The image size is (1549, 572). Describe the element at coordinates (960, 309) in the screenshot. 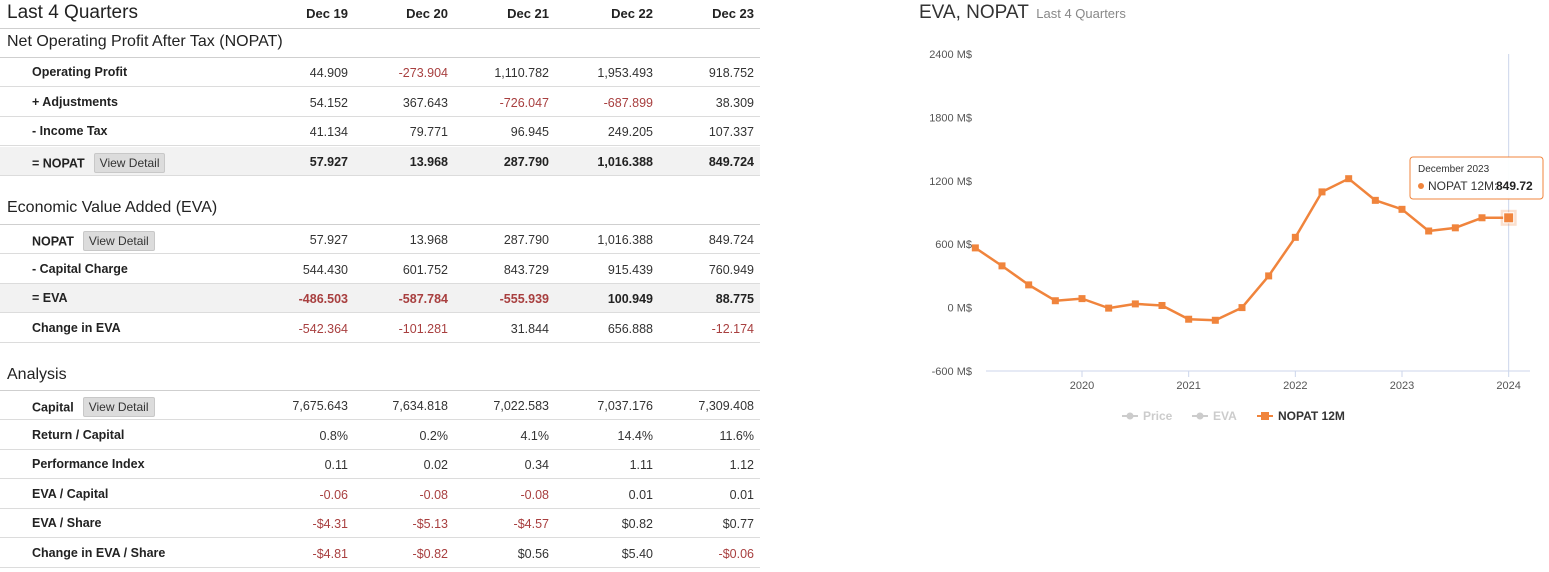

I see `y-axis-tick-label: 0 M$` at that location.